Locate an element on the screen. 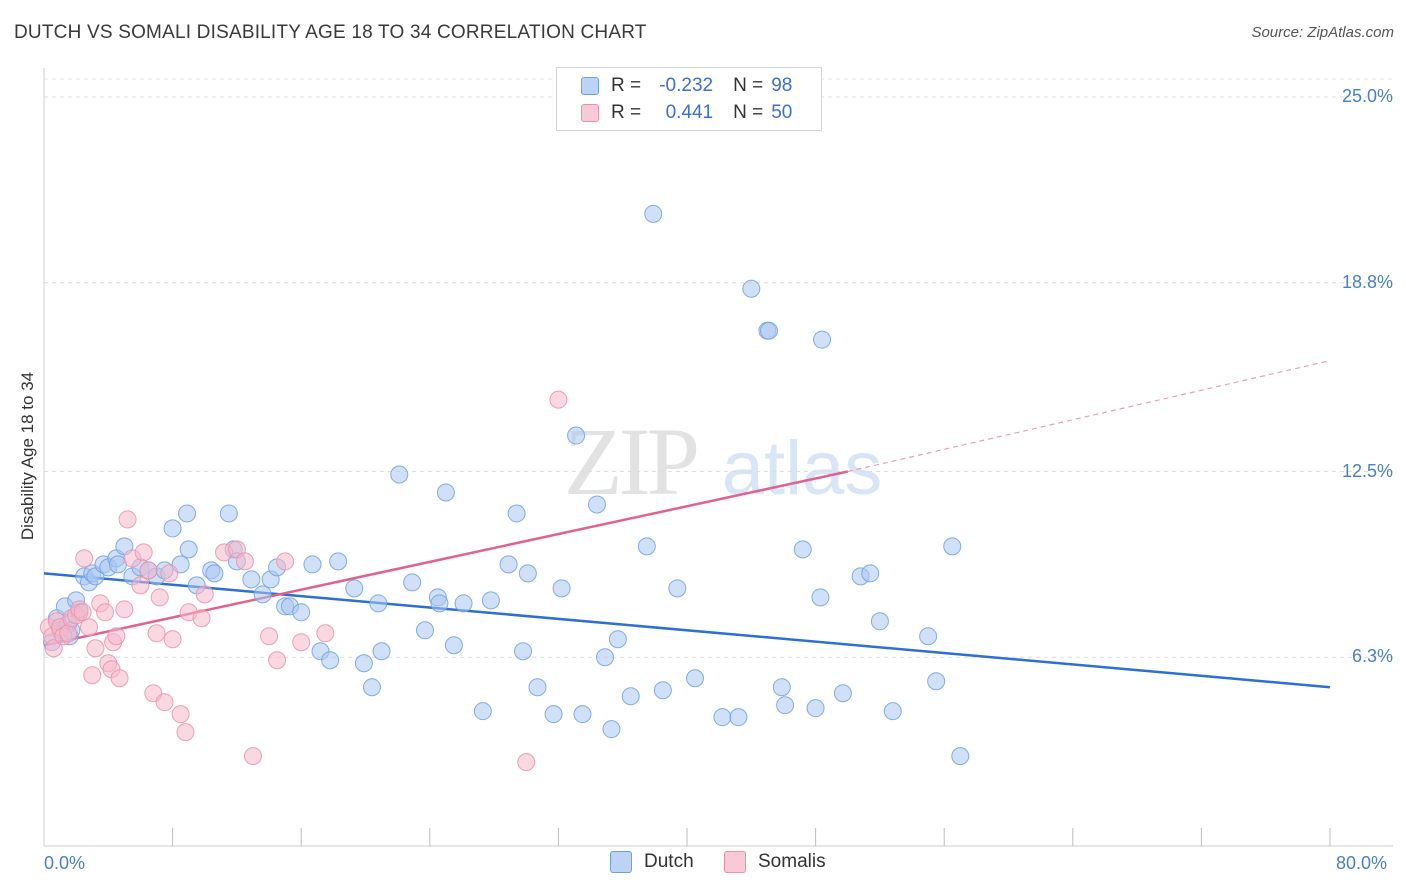 The image size is (1406, 892). legend-item-dutch: Dutch is located at coordinates (652, 862).